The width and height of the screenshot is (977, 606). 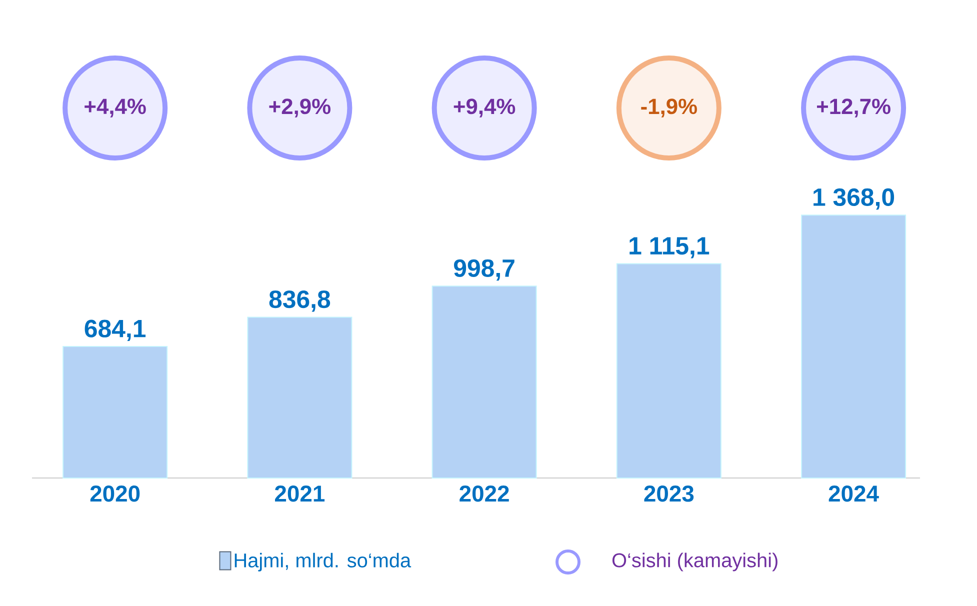 What do you see at coordinates (669, 108) in the screenshot?
I see `text: -1,9%` at bounding box center [669, 108].